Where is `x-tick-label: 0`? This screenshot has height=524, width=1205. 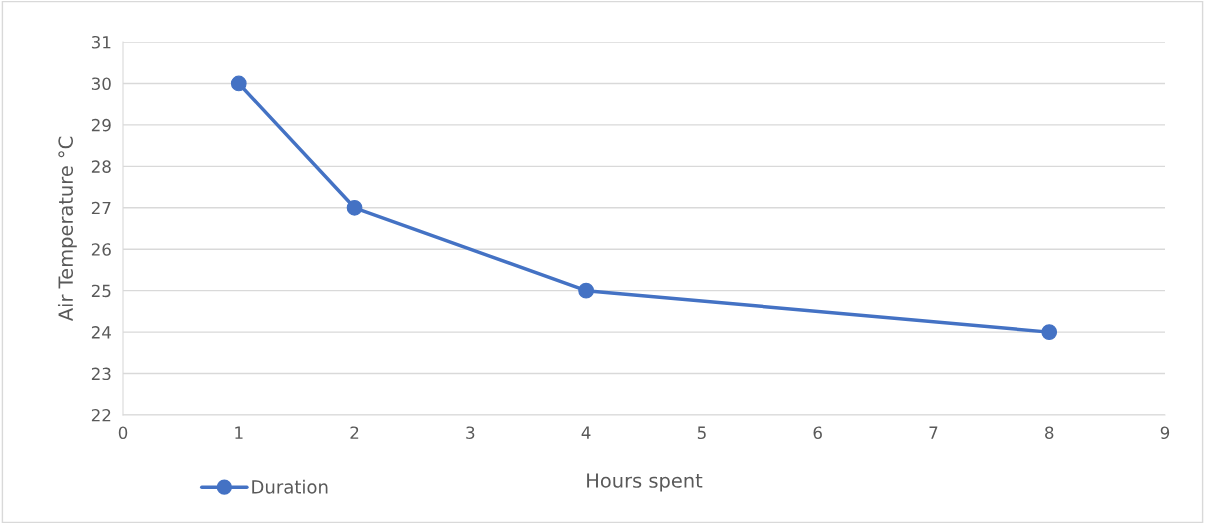 x-tick-label: 0 is located at coordinates (123, 433).